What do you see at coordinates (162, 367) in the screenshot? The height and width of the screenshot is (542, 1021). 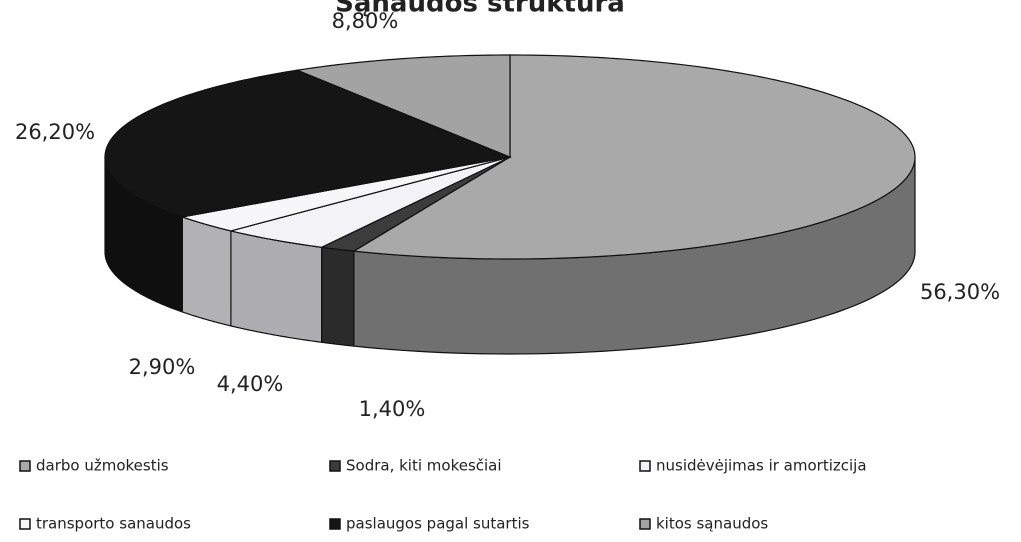 I see `data-label: 2,90%` at bounding box center [162, 367].